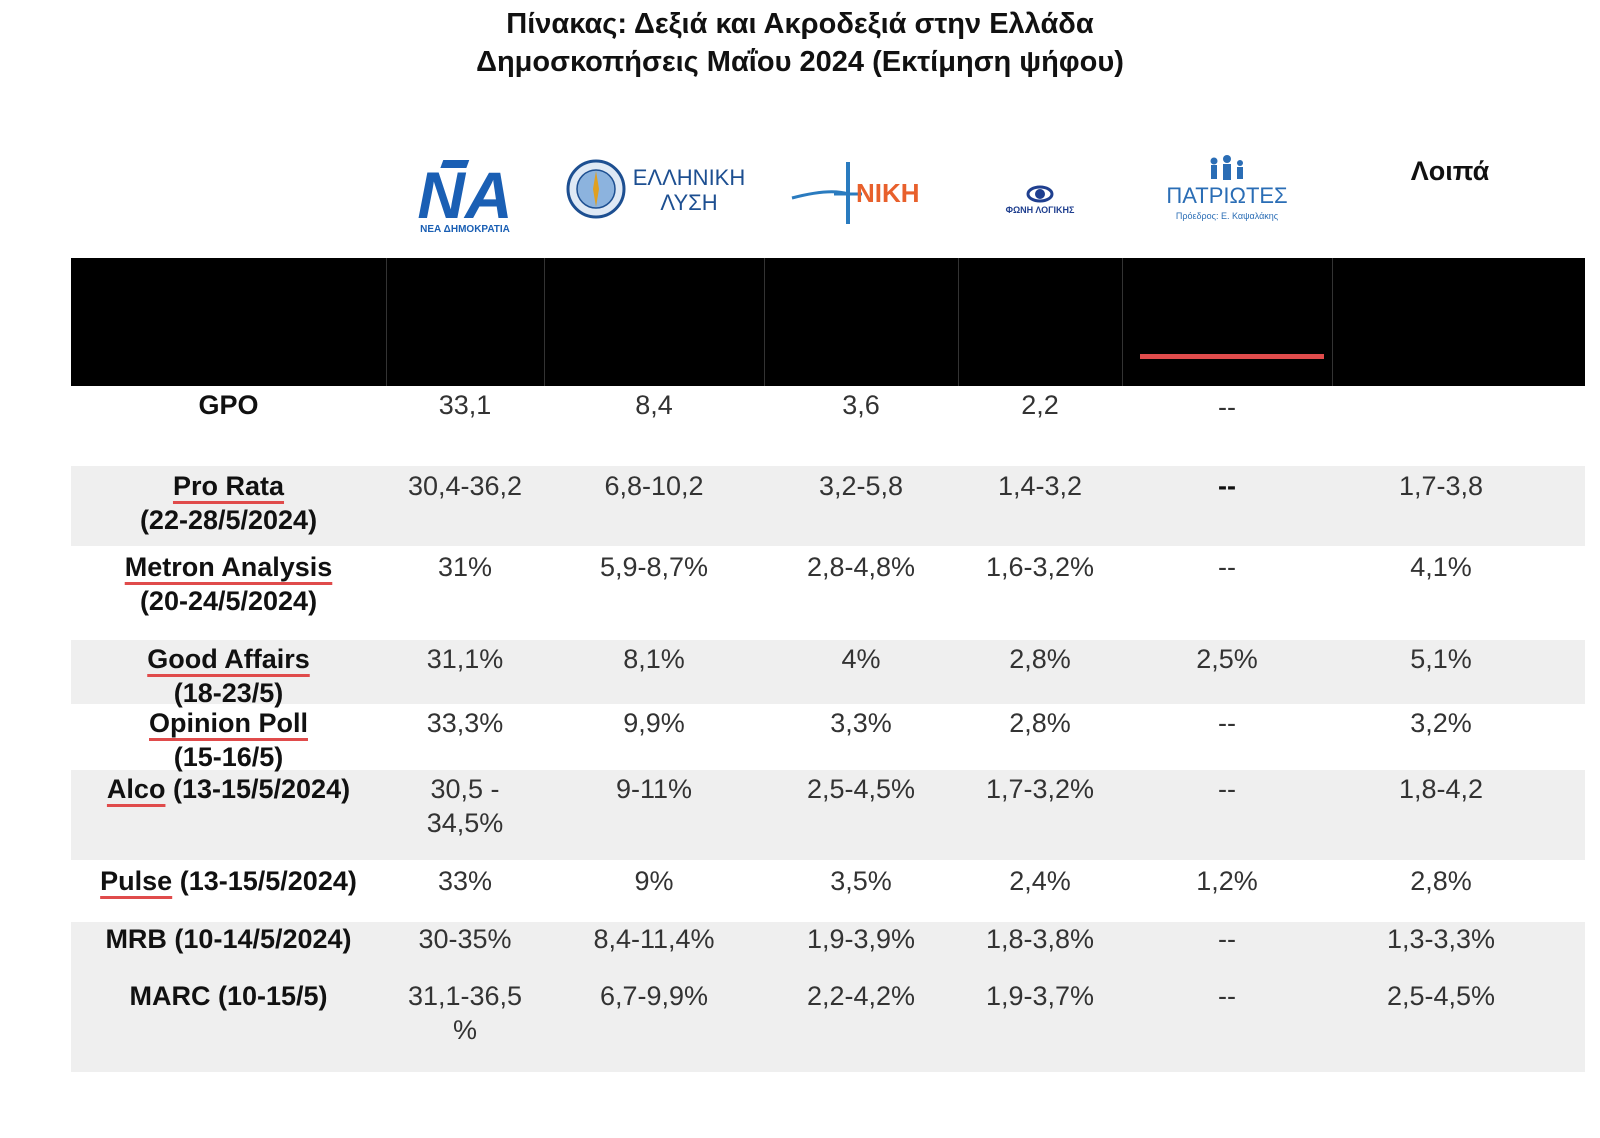 Image resolution: width=1600 pixels, height=1138 pixels. What do you see at coordinates (228, 676) in the screenshot?
I see `pollster-cell: Good Affairs (18-23/5)` at bounding box center [228, 676].